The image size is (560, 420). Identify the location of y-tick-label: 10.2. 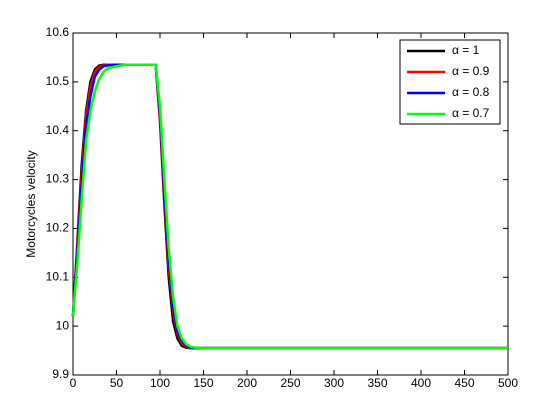
(58, 228).